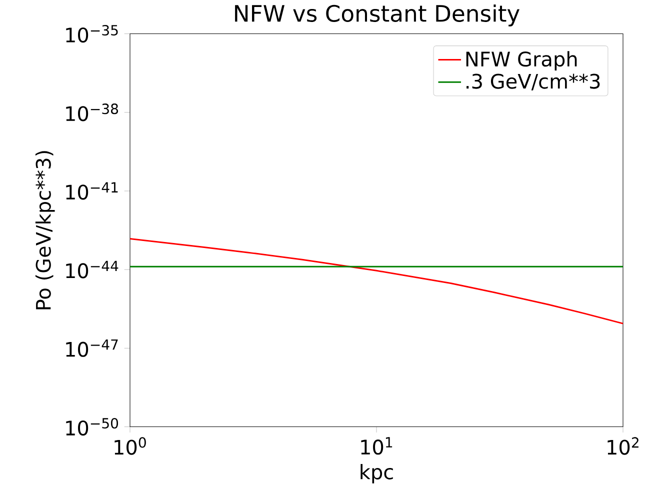  Describe the element at coordinates (376, 474) in the screenshot. I see `x-axis-title: kpc` at that location.